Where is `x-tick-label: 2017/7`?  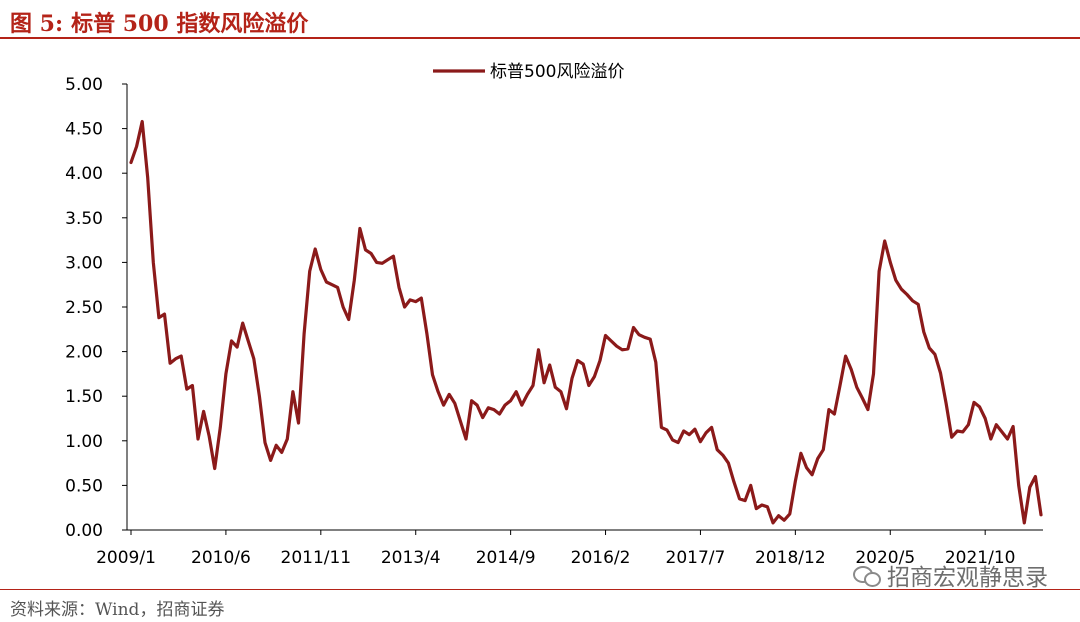
x-tick-label: 2017/7 is located at coordinates (696, 558).